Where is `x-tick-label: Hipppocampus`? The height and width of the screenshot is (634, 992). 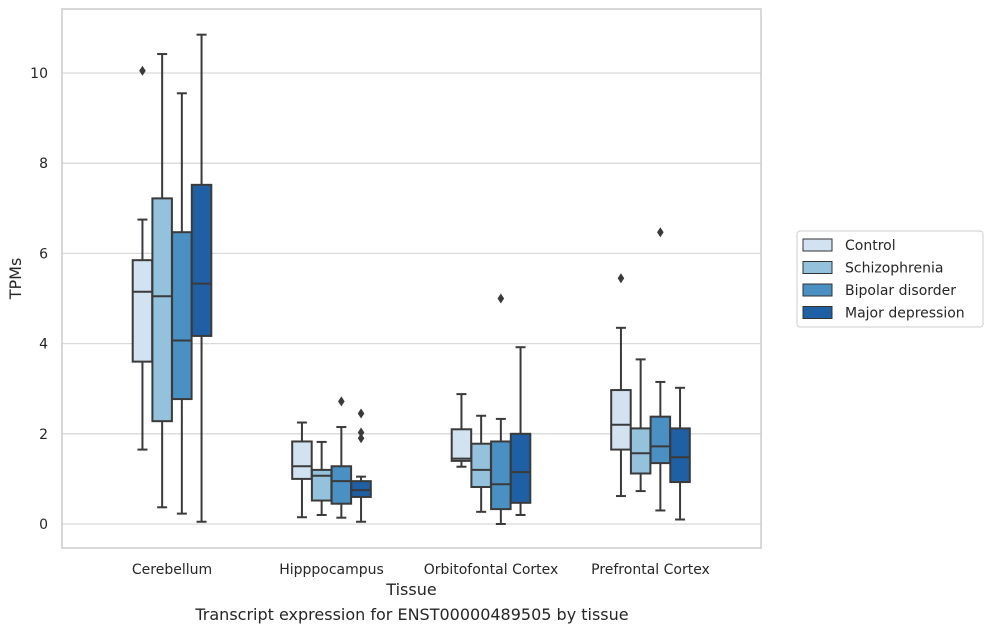
x-tick-label: Hipppocampus is located at coordinates (331, 570).